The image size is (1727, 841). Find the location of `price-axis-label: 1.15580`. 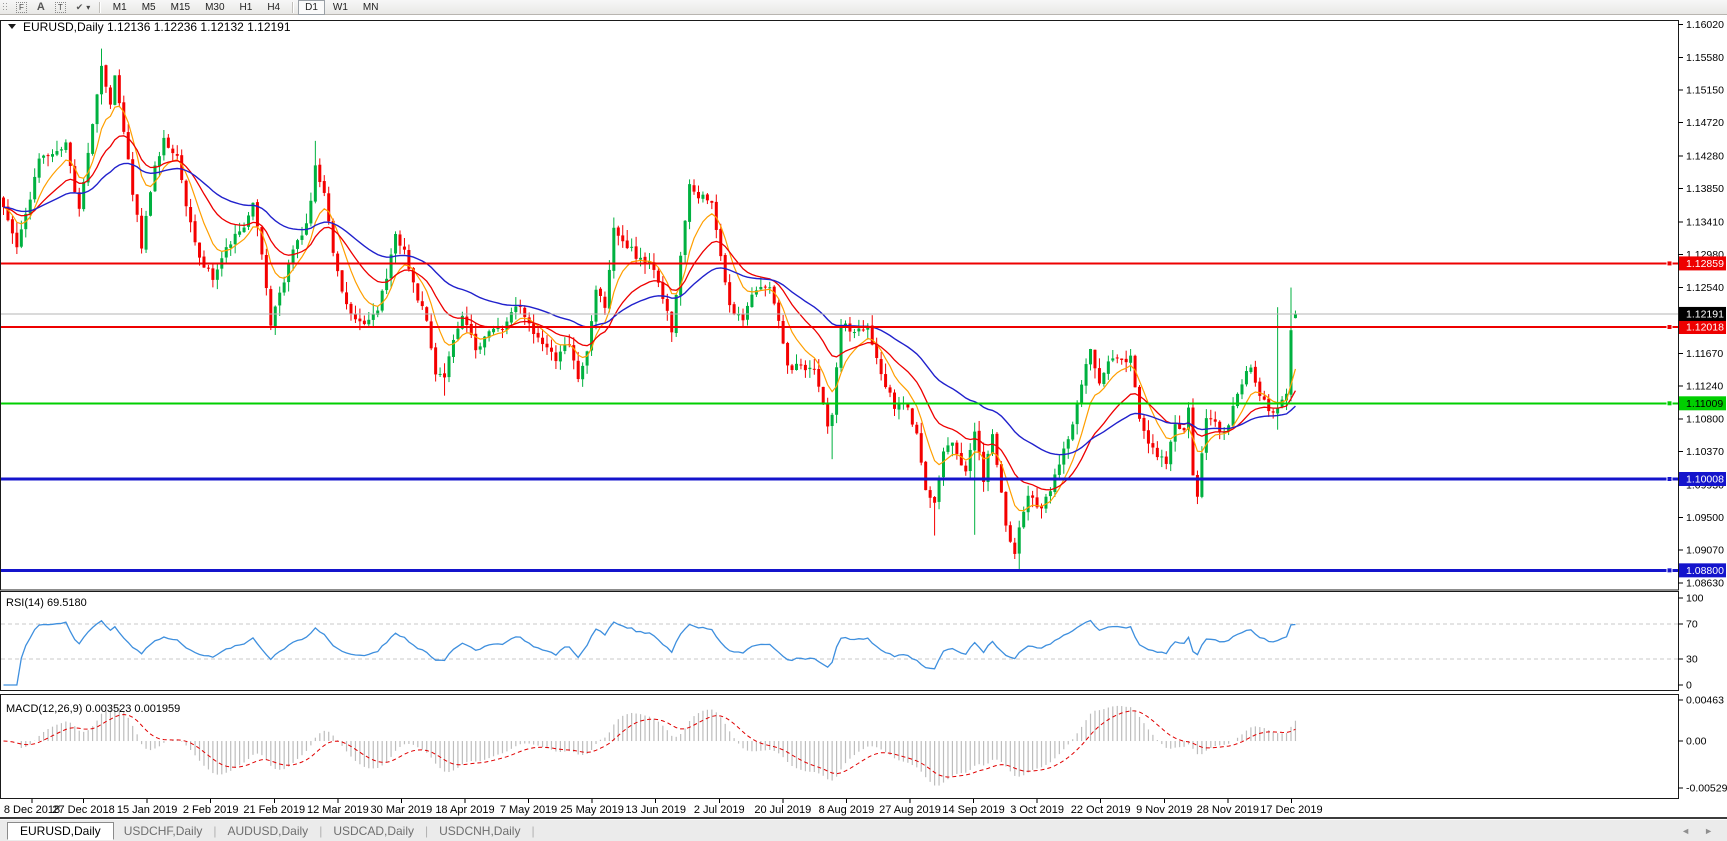

price-axis-label: 1.15580 is located at coordinates (1705, 58).